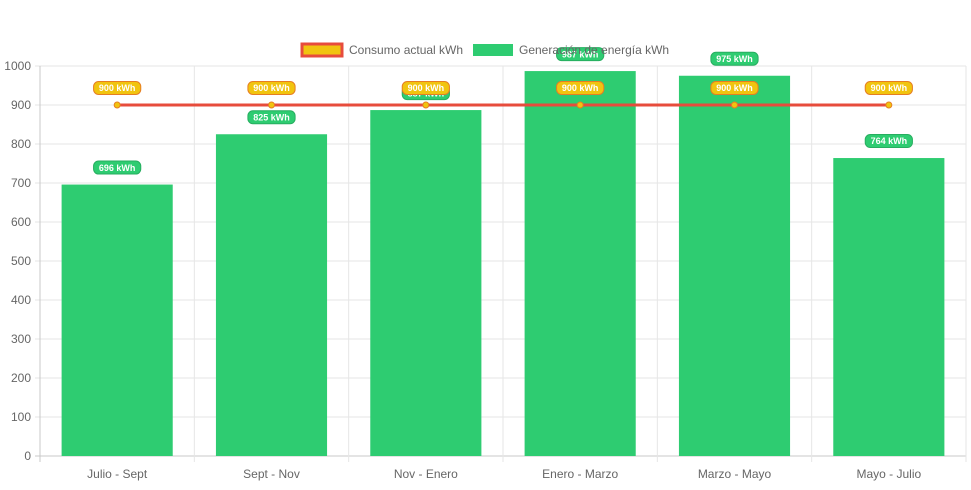 This screenshot has width=971, height=490. I want to click on y-tick-label: 900, so click(21, 105).